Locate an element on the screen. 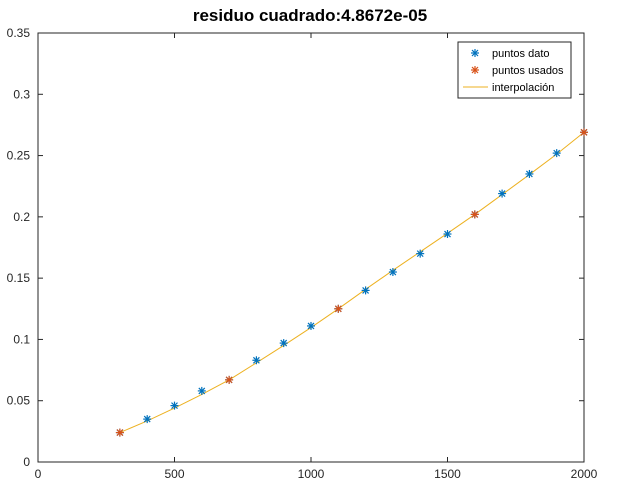 The height and width of the screenshot is (496, 621). legend-entry: puntos usados is located at coordinates (517, 71).